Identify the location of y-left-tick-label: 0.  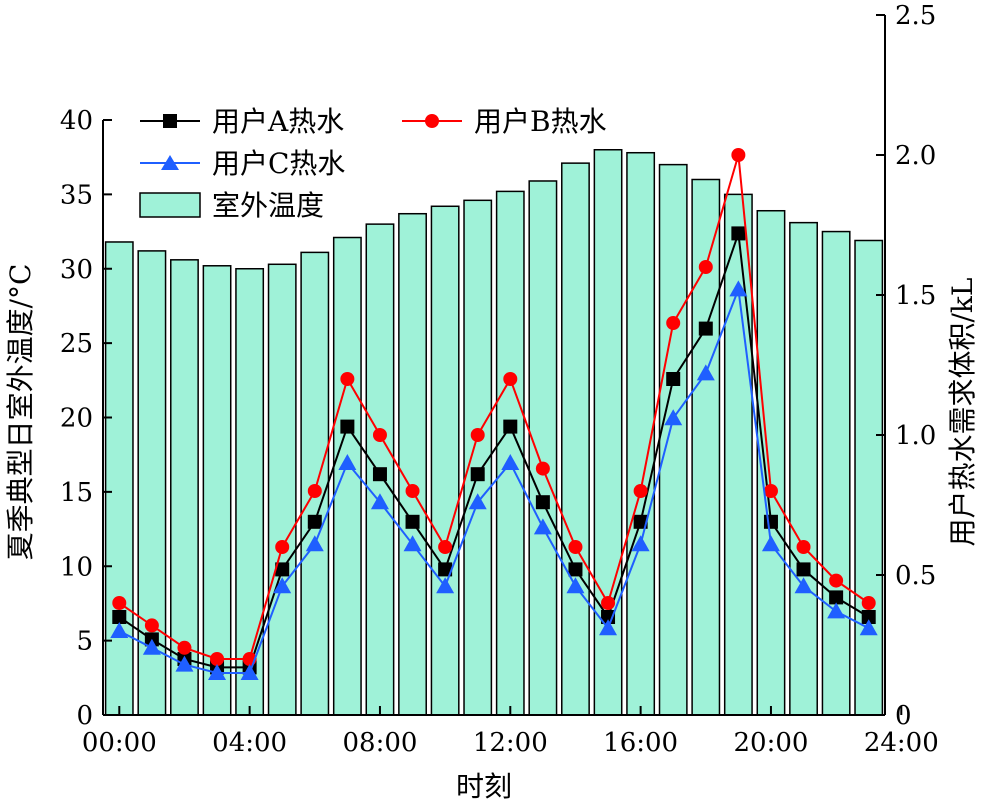
(84, 716).